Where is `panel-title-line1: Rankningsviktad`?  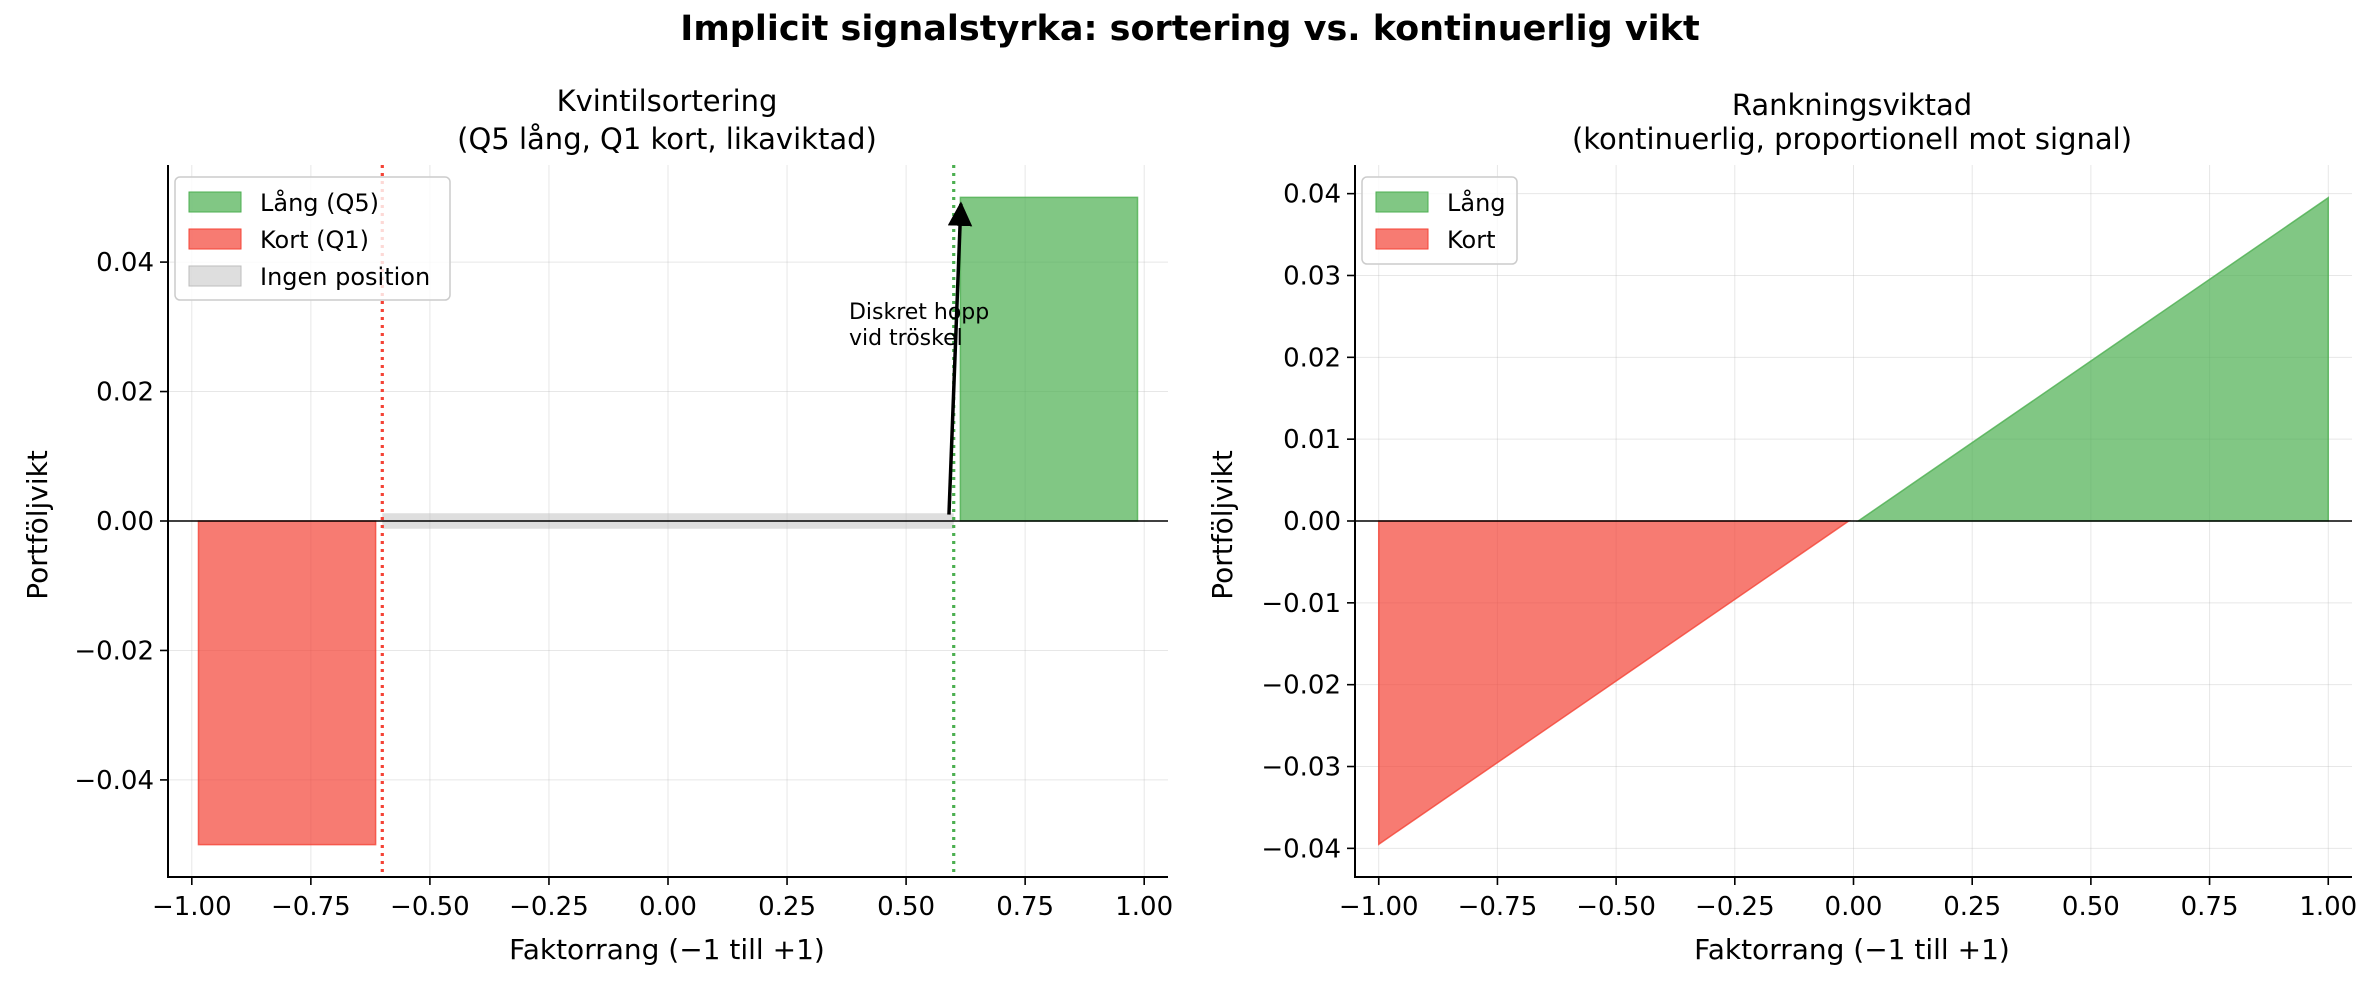 panel-title-line1: Rankningsviktad is located at coordinates (1852, 105).